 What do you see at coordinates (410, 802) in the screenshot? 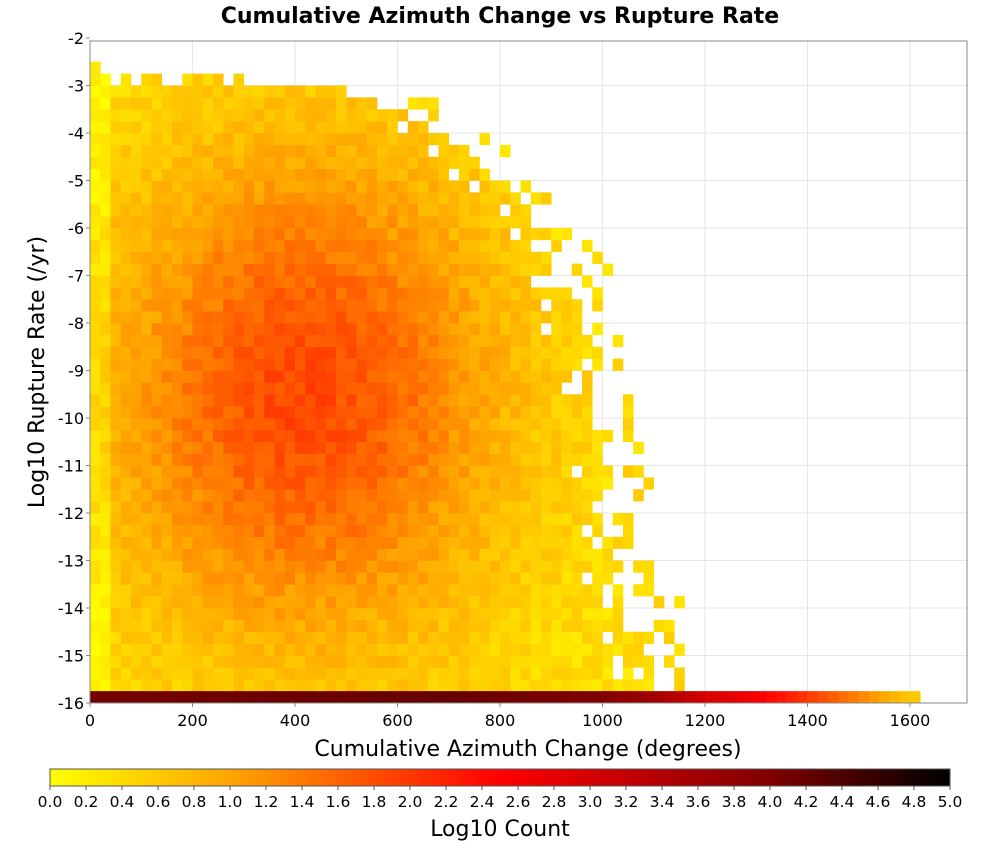
I see `colorbar-tick-label: 2.0` at bounding box center [410, 802].